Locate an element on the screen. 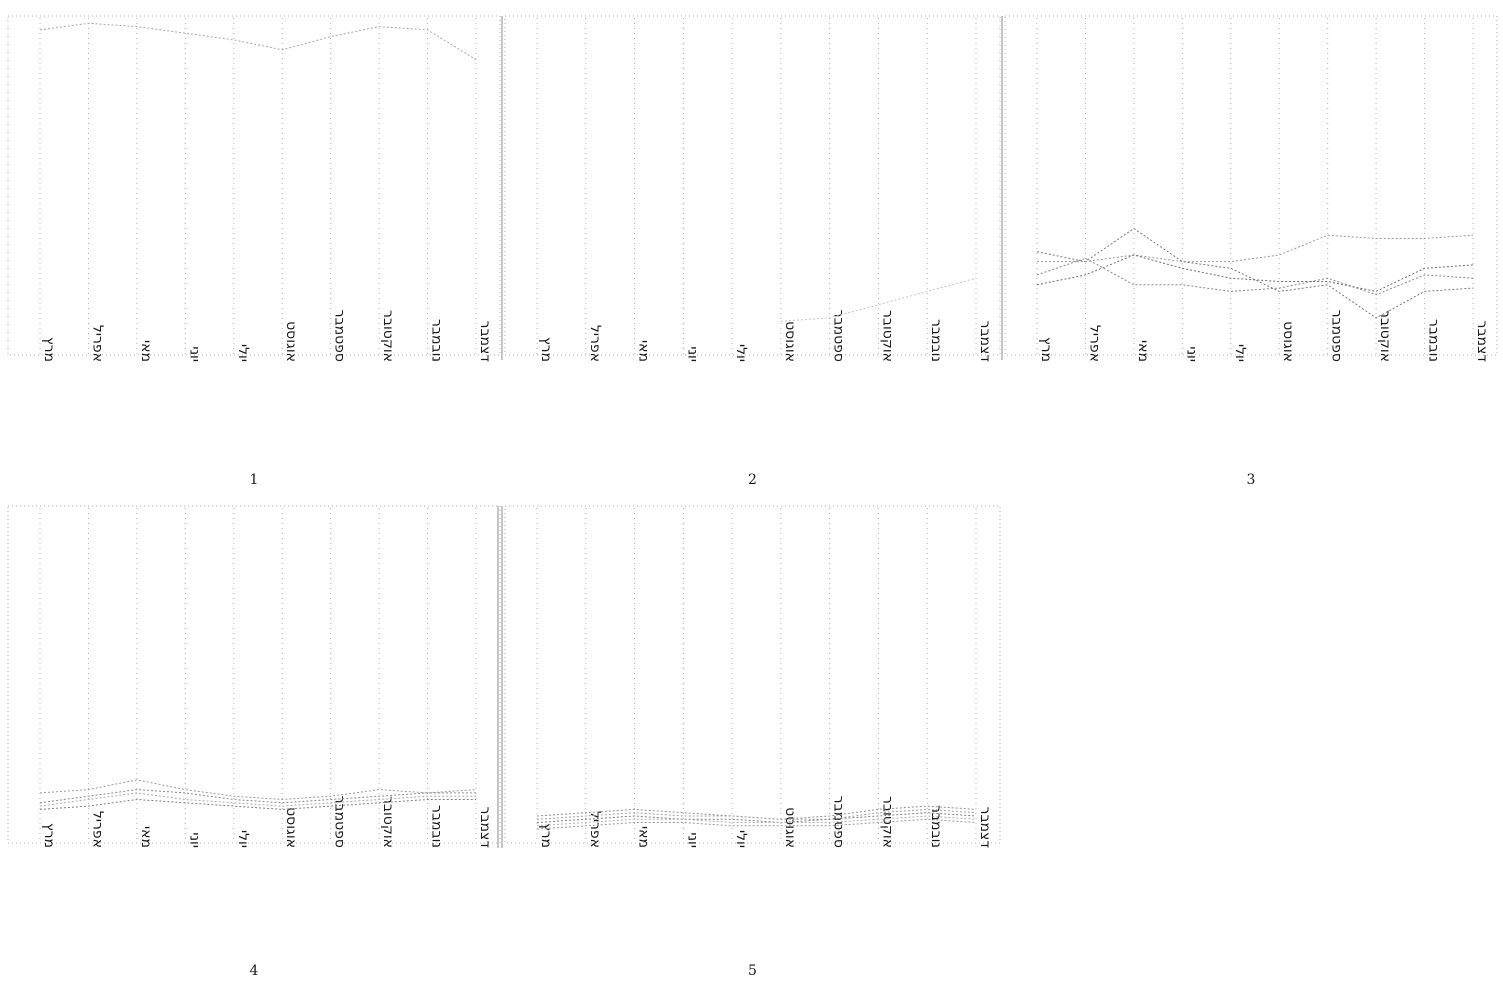  panel-number: 2 is located at coordinates (752, 480).